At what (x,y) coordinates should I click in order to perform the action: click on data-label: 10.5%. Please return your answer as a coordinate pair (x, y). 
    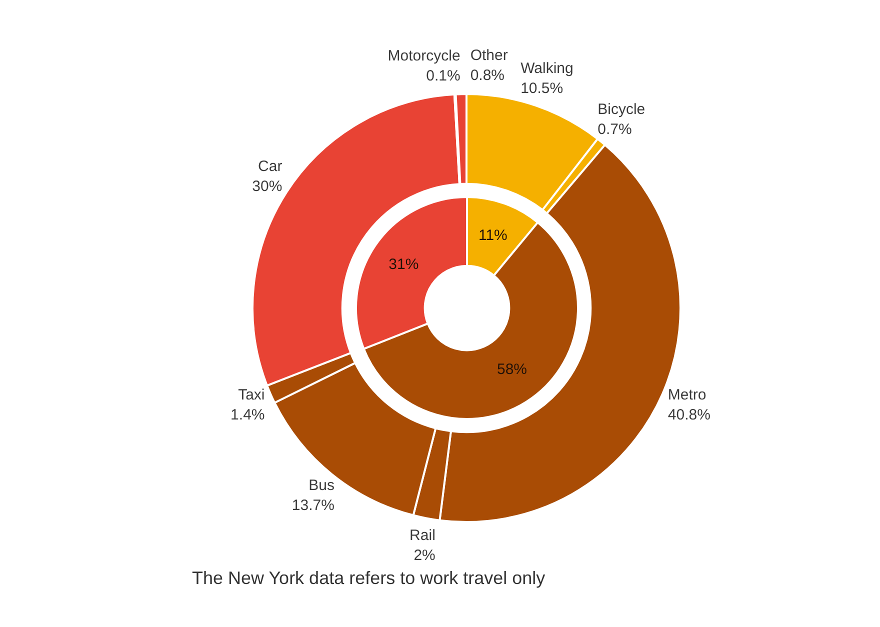
    Looking at the image, I should click on (542, 89).